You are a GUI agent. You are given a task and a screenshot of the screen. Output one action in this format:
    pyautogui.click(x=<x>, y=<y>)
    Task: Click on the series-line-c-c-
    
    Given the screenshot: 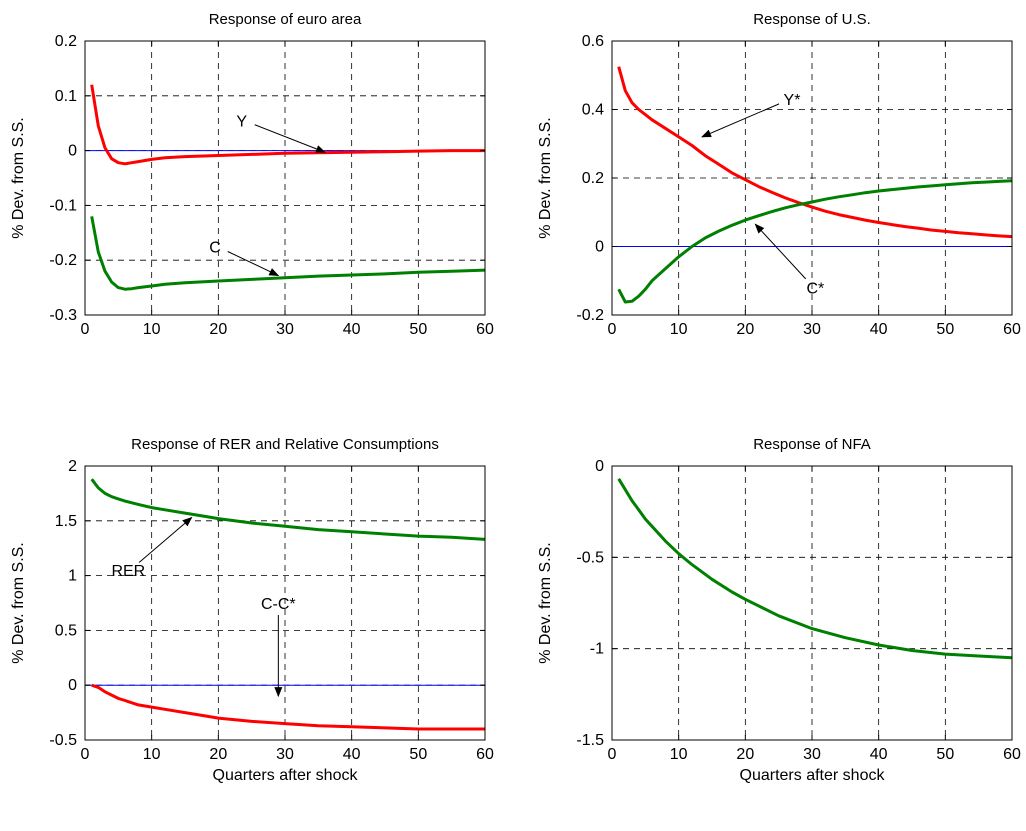 What is the action you would take?
    pyautogui.click(x=288, y=707)
    